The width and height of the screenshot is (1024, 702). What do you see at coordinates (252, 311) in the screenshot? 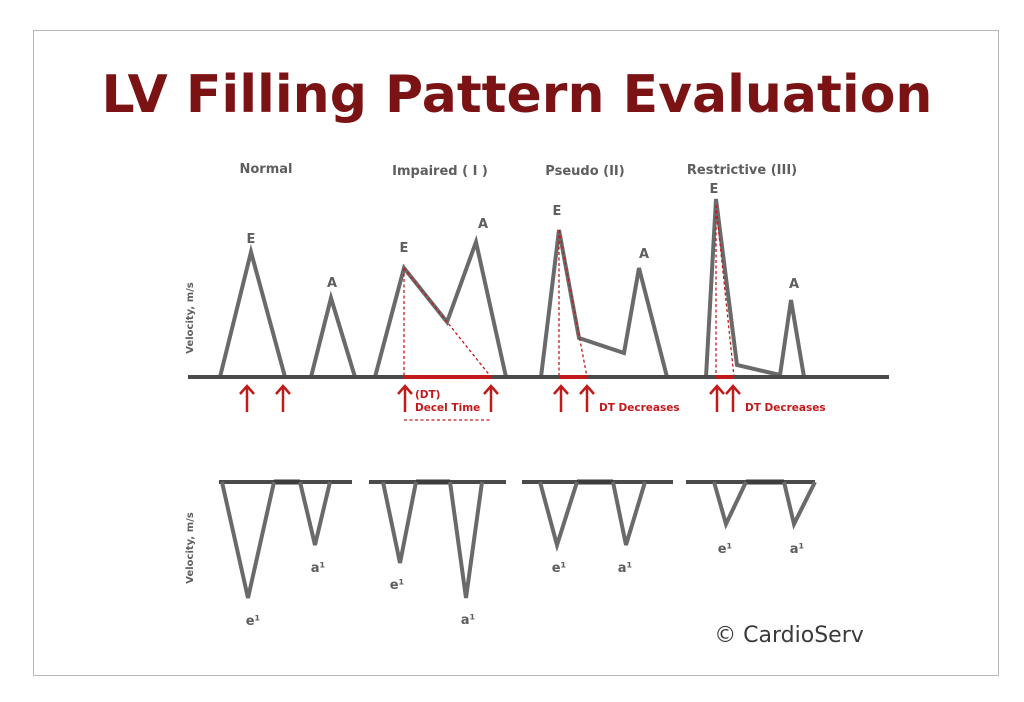
I see `normal-e-wave` at bounding box center [252, 311].